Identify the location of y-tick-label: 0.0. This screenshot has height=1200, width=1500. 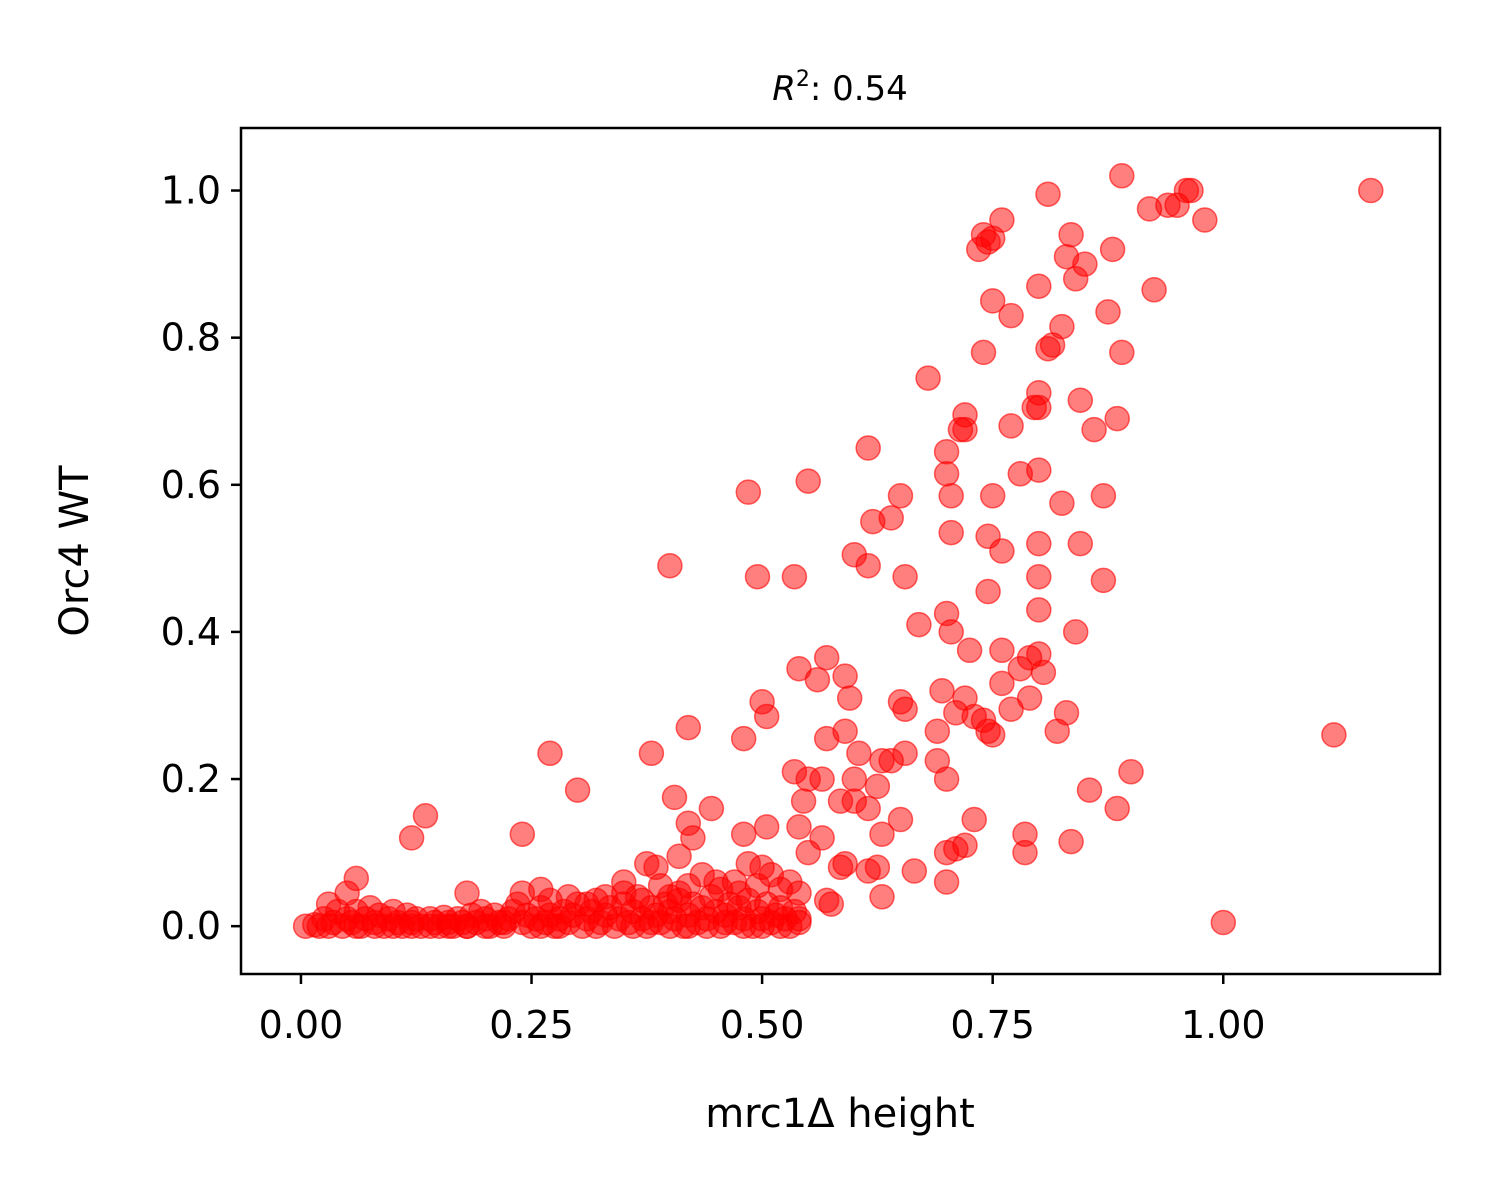
(191, 926).